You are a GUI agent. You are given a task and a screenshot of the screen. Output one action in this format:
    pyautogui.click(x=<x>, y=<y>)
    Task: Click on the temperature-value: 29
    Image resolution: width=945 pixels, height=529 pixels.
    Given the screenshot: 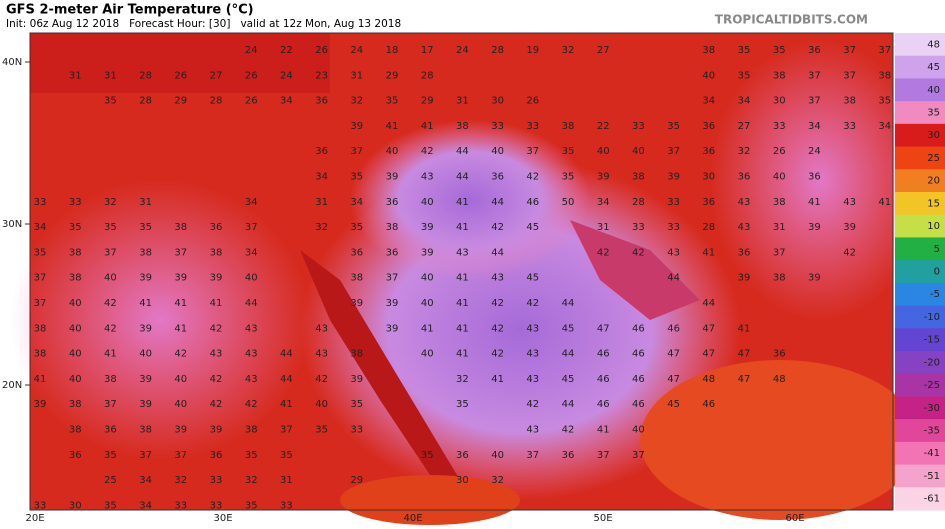 What is the action you would take?
    pyautogui.click(x=427, y=101)
    